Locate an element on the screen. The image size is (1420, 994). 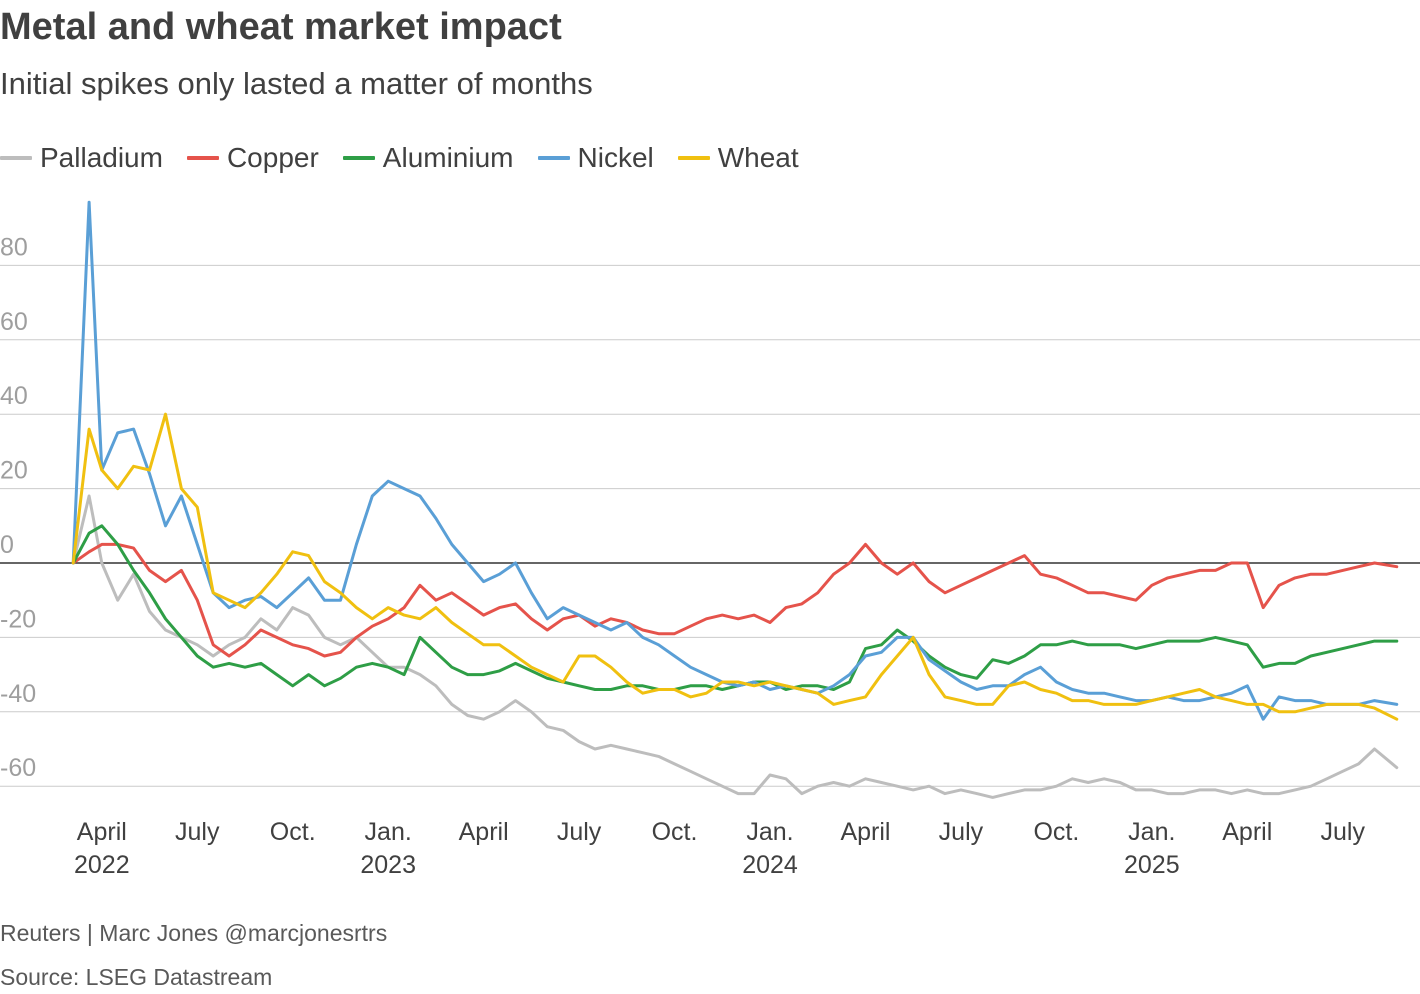
y-tick-label-60: 60 is located at coordinates (14, 322).